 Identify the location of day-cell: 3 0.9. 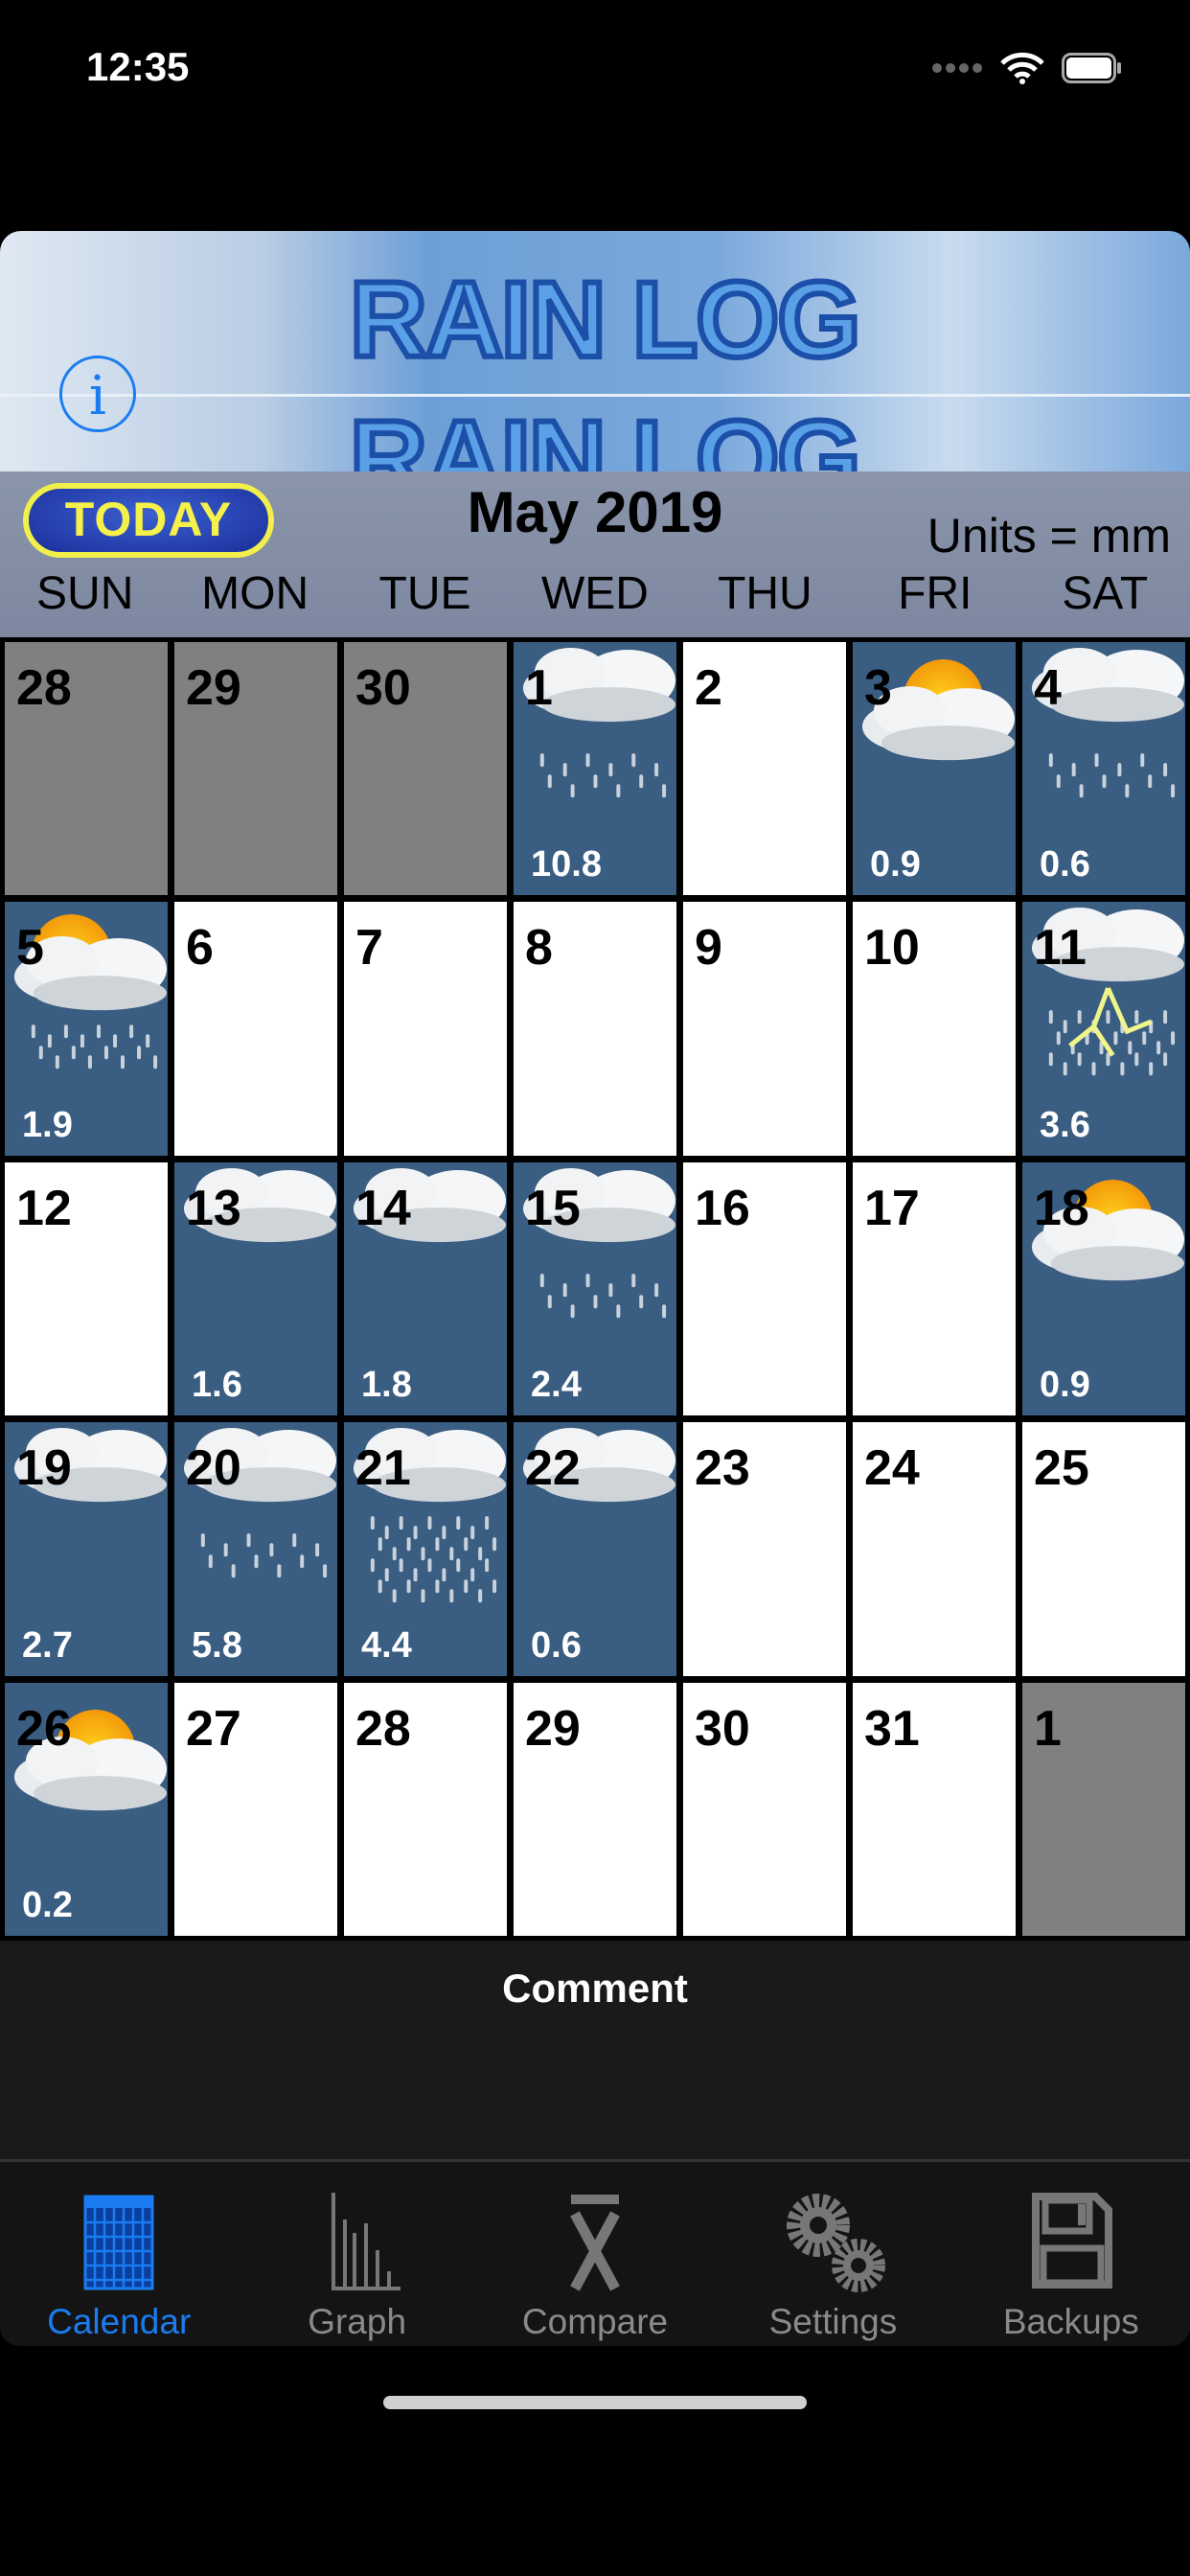
(935, 769).